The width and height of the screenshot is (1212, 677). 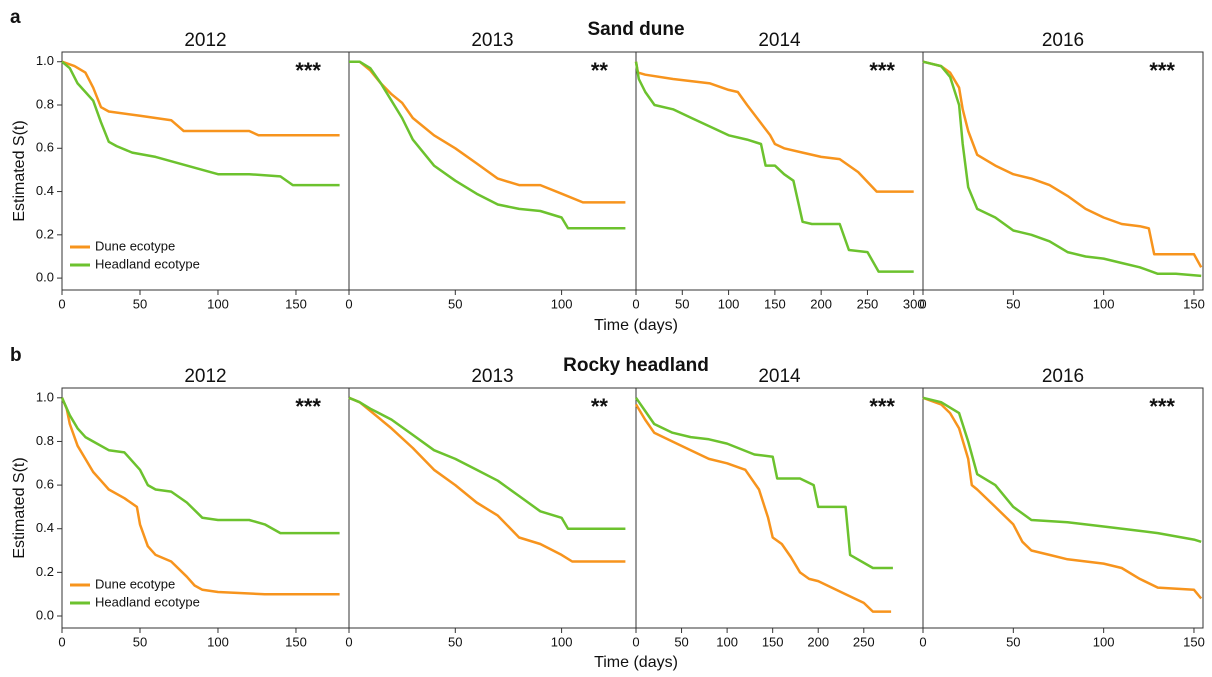 I want to click on x-tick-label: 300, so click(x=914, y=303).